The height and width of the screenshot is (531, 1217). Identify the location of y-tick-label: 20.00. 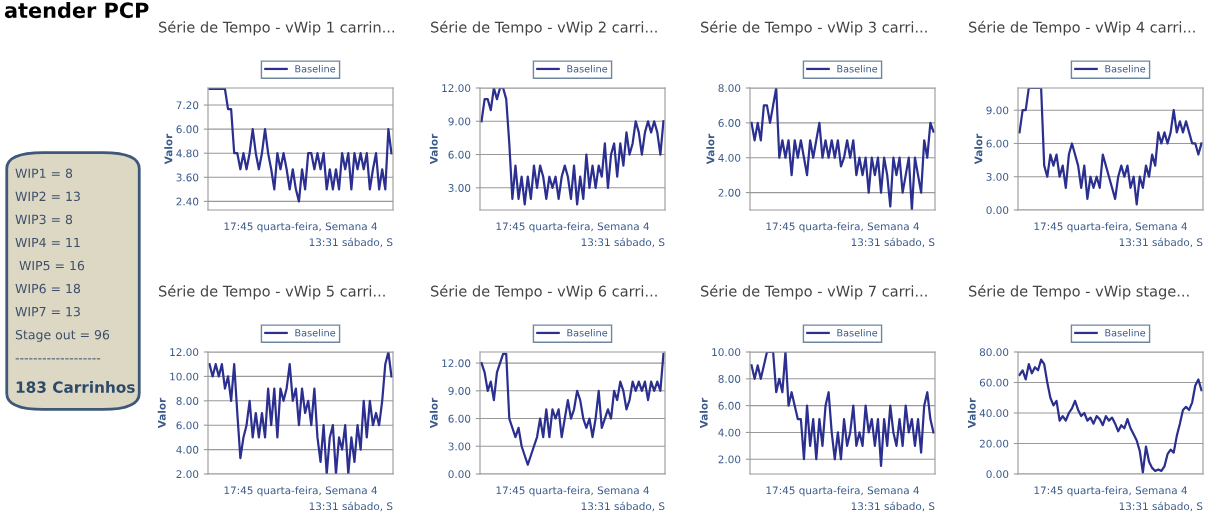
(994, 443).